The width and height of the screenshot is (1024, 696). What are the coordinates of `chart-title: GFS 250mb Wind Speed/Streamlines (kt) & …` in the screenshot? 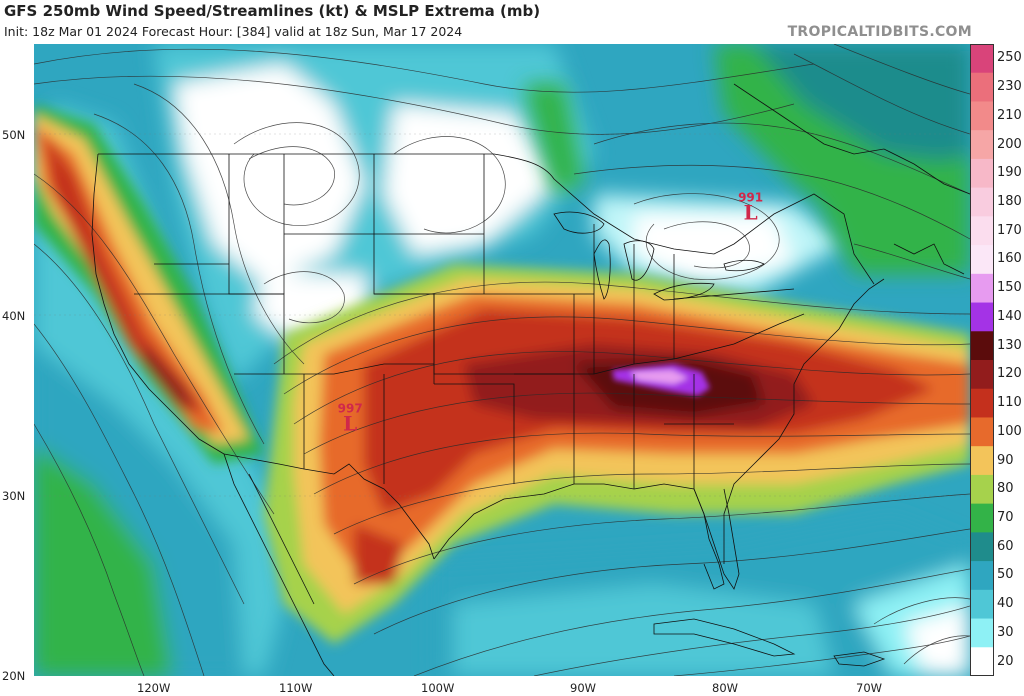 It's located at (272, 11).